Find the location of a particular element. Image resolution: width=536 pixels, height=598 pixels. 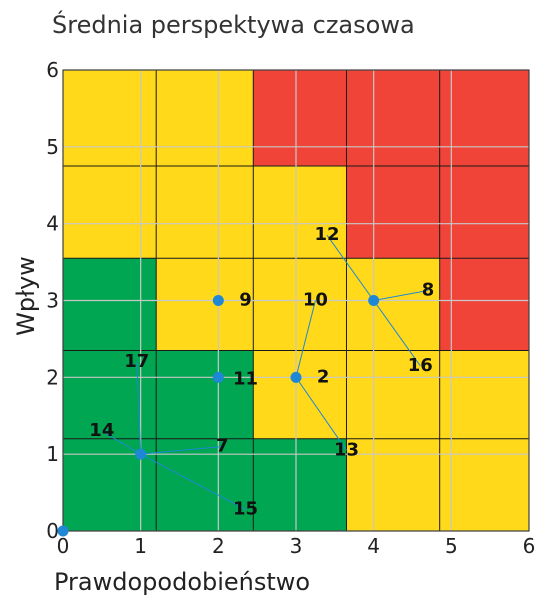

x-tick-label: 3 is located at coordinates (296, 546).